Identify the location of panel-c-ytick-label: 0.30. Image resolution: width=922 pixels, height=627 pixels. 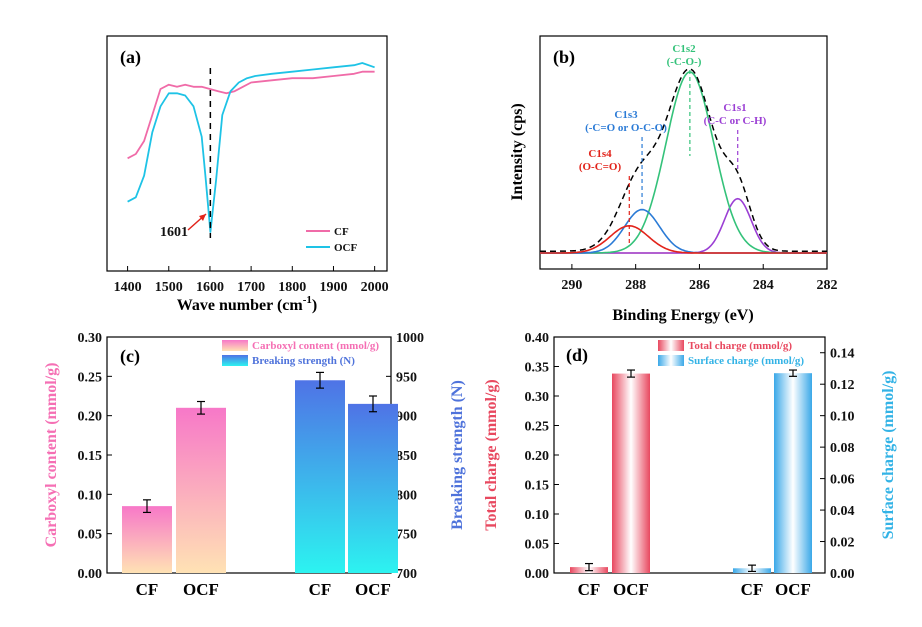
(90, 338).